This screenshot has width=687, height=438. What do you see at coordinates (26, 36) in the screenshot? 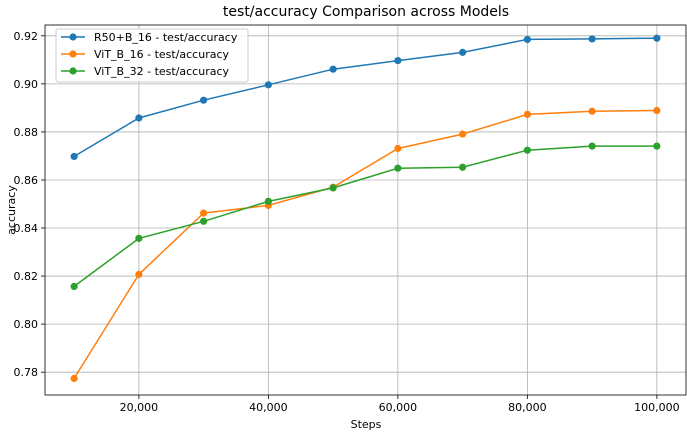
I see `y-tick-label: 0.92` at bounding box center [26, 36].